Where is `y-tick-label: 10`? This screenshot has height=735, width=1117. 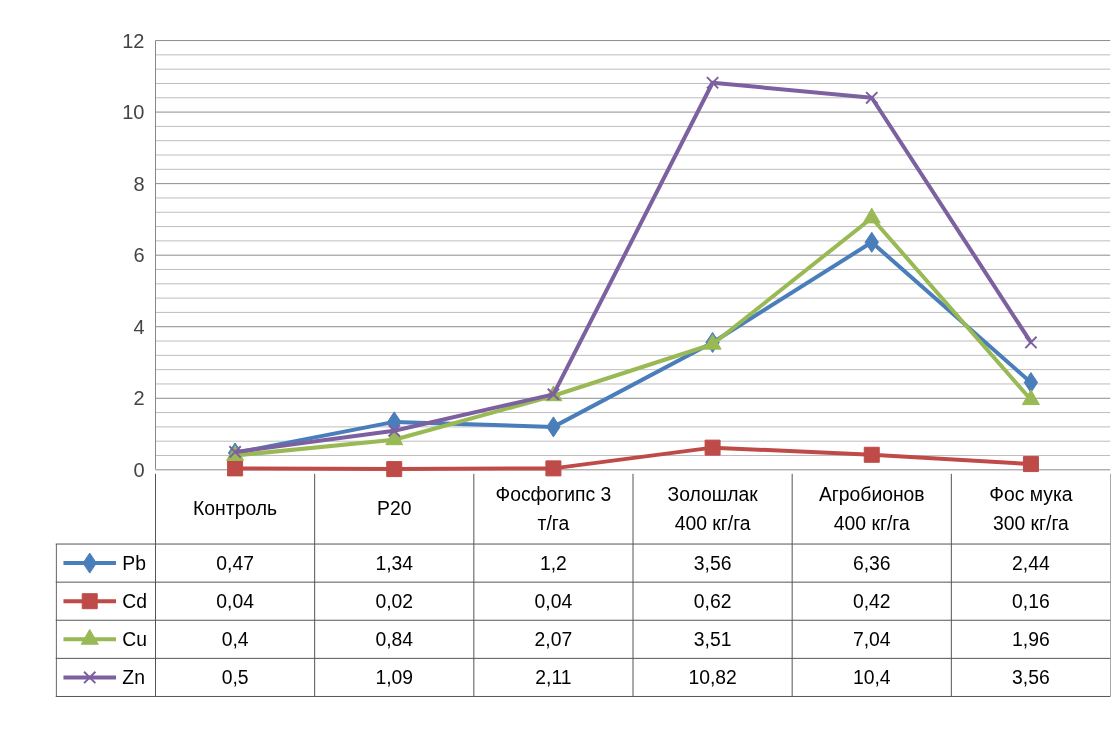
y-tick-label: 10 is located at coordinates (133, 112).